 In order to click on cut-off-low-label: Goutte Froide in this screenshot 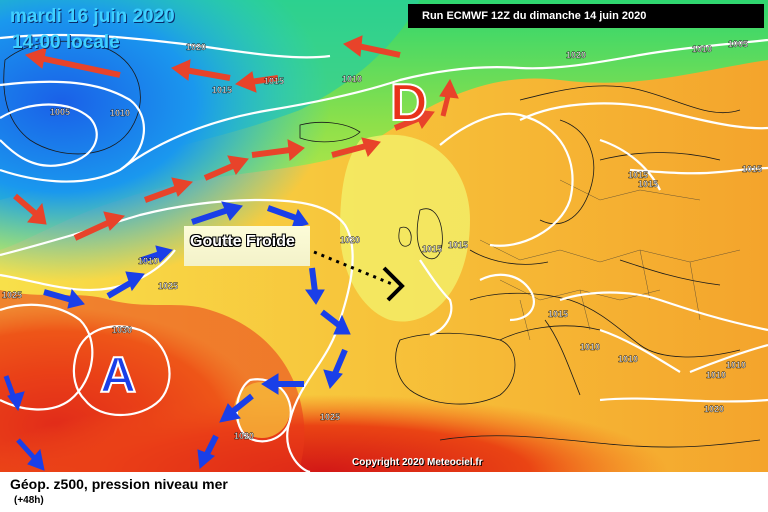, I will do `click(242, 241)`.